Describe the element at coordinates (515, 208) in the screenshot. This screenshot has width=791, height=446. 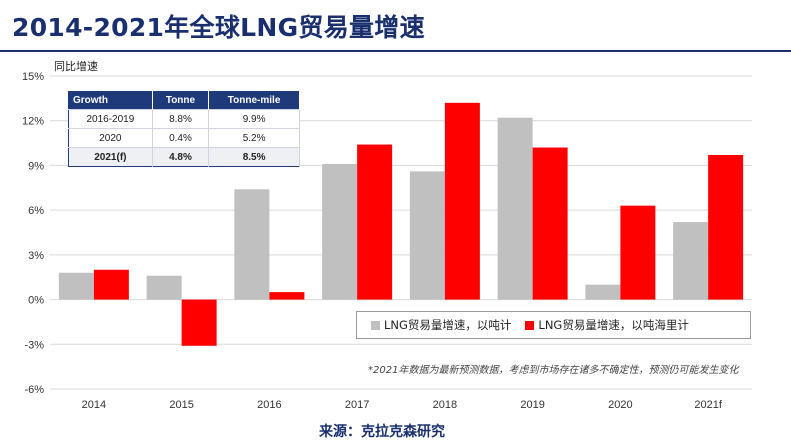
I see `bar-tonne-2019` at that location.